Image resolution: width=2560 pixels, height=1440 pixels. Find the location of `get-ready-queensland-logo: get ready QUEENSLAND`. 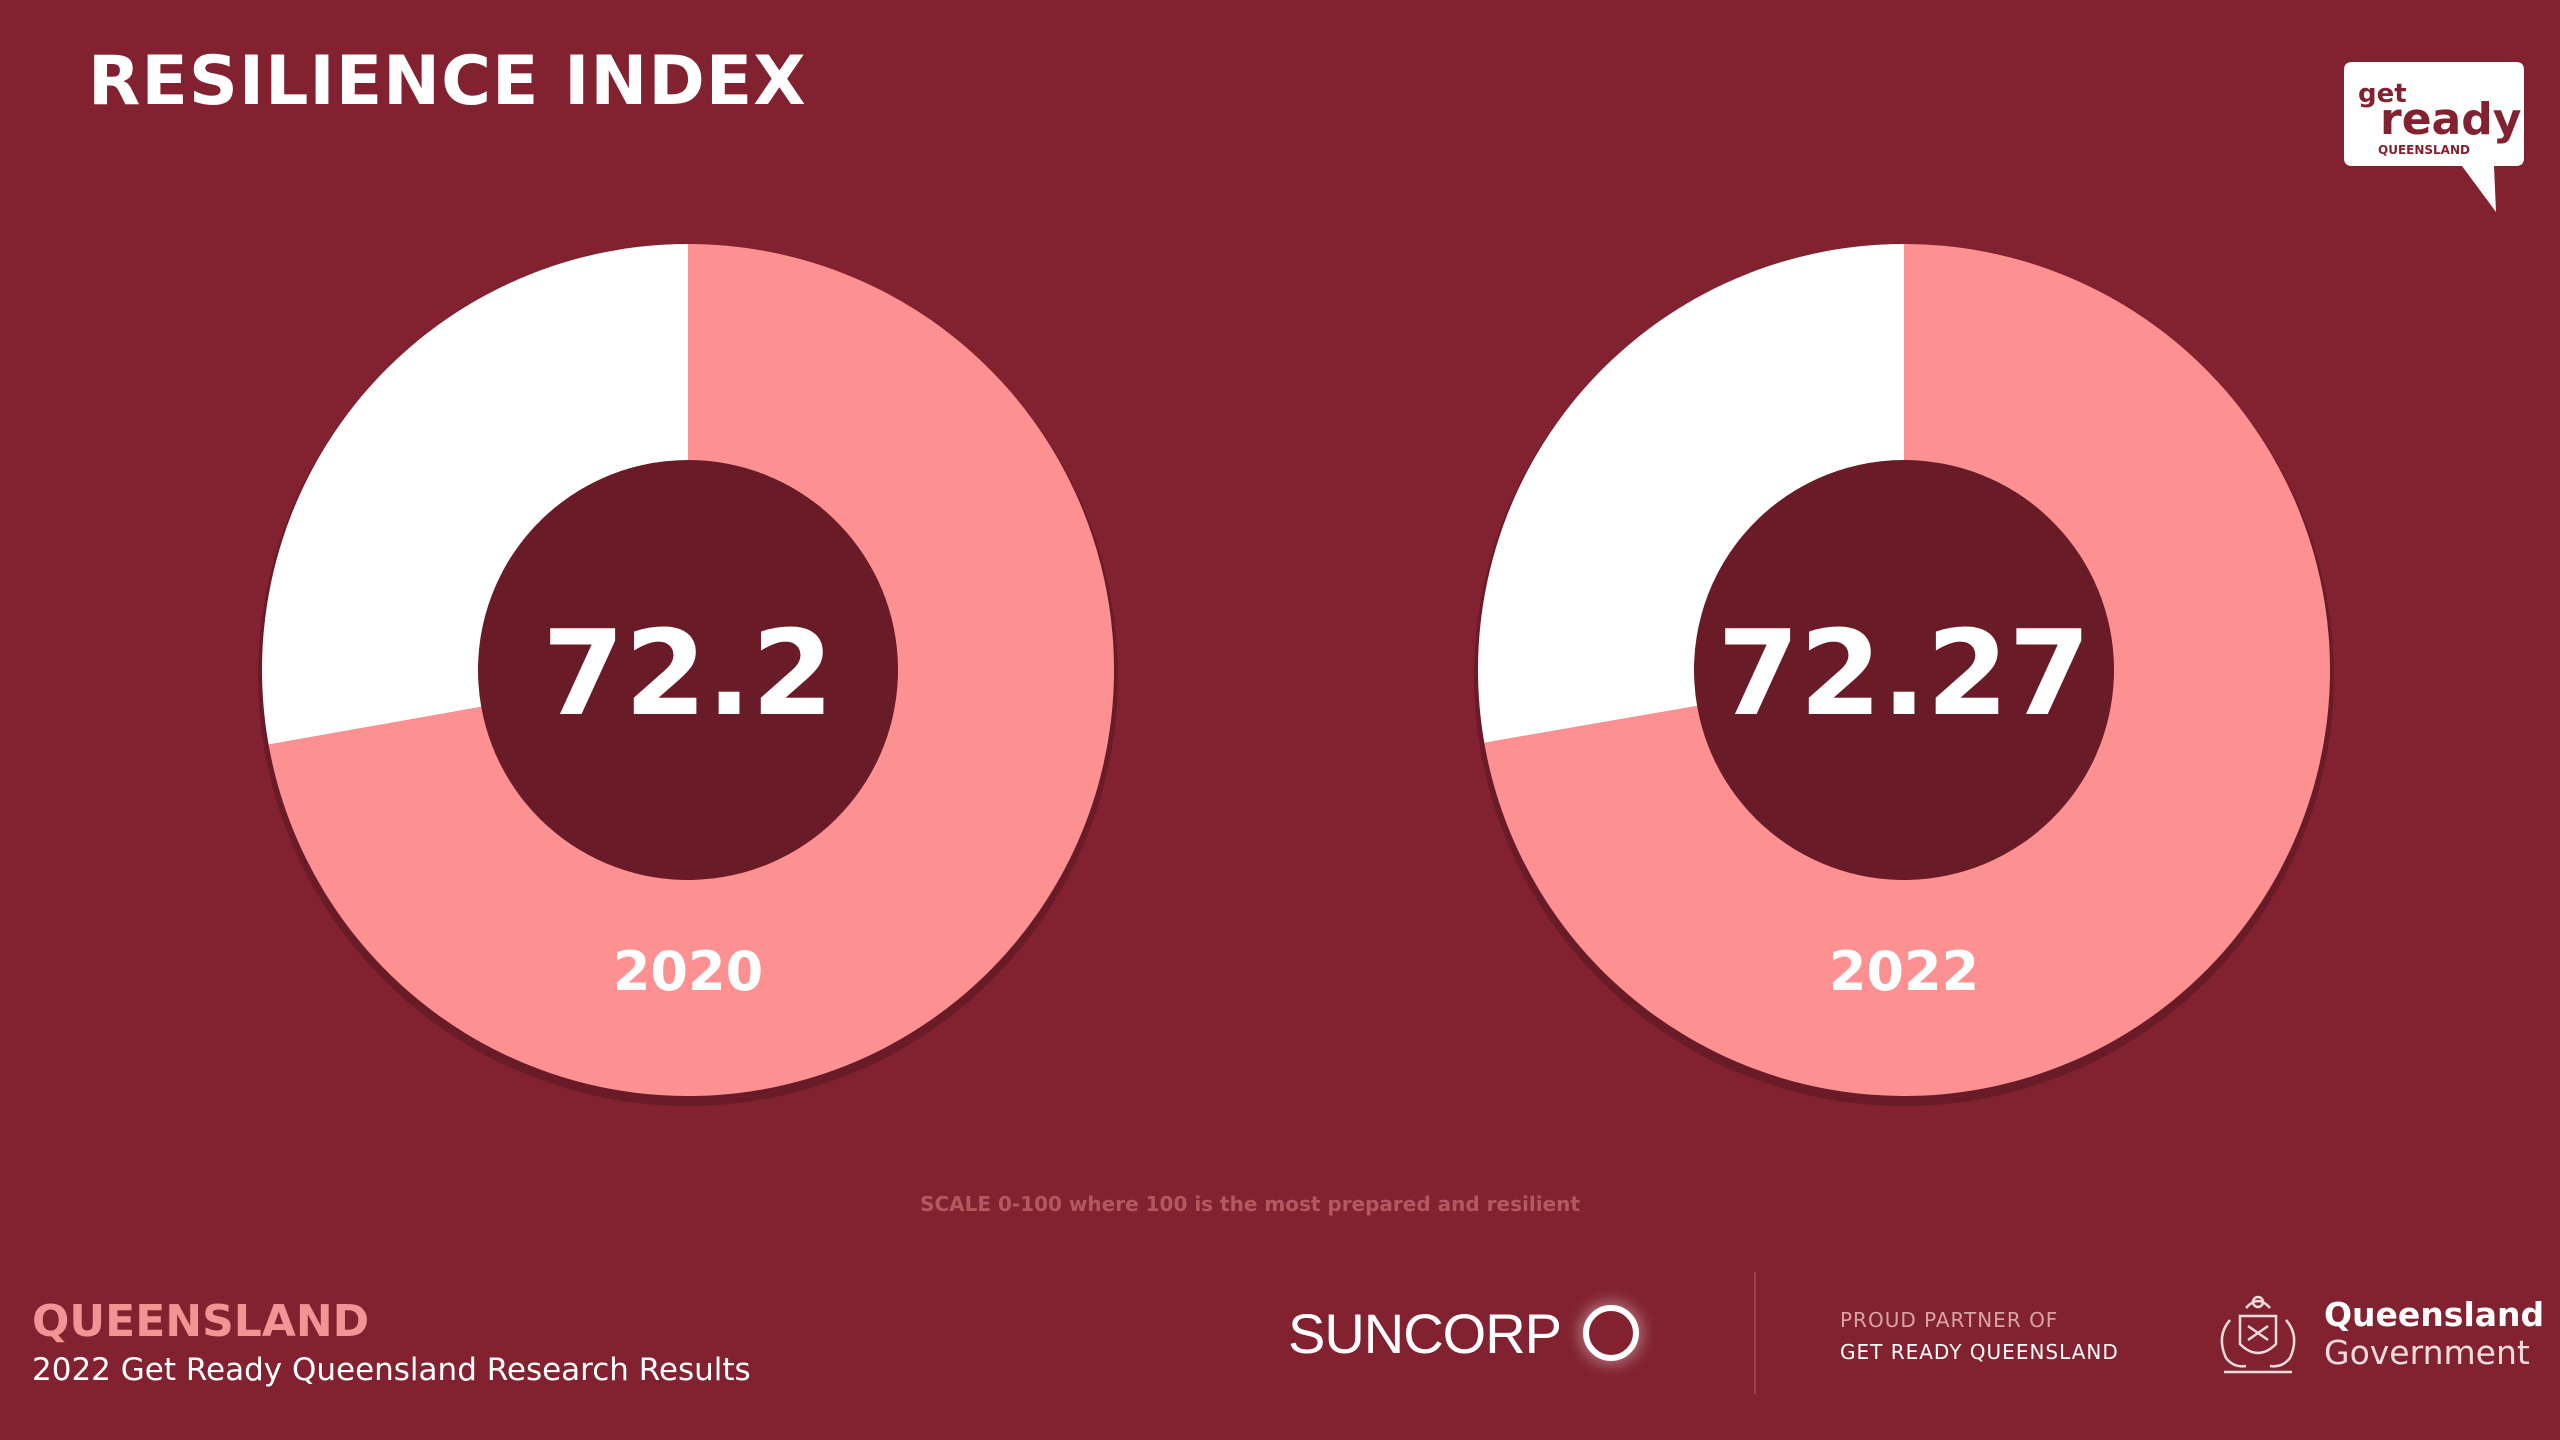

get-ready-queensland-logo: get ready QUEENSLAND is located at coordinates (2434, 137).